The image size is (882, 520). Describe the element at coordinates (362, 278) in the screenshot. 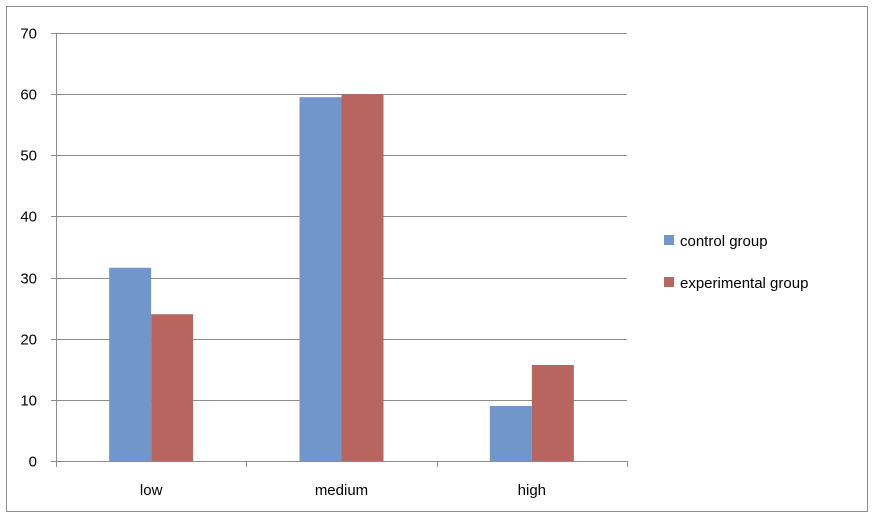

I see `bar-experimental-group-medium` at that location.